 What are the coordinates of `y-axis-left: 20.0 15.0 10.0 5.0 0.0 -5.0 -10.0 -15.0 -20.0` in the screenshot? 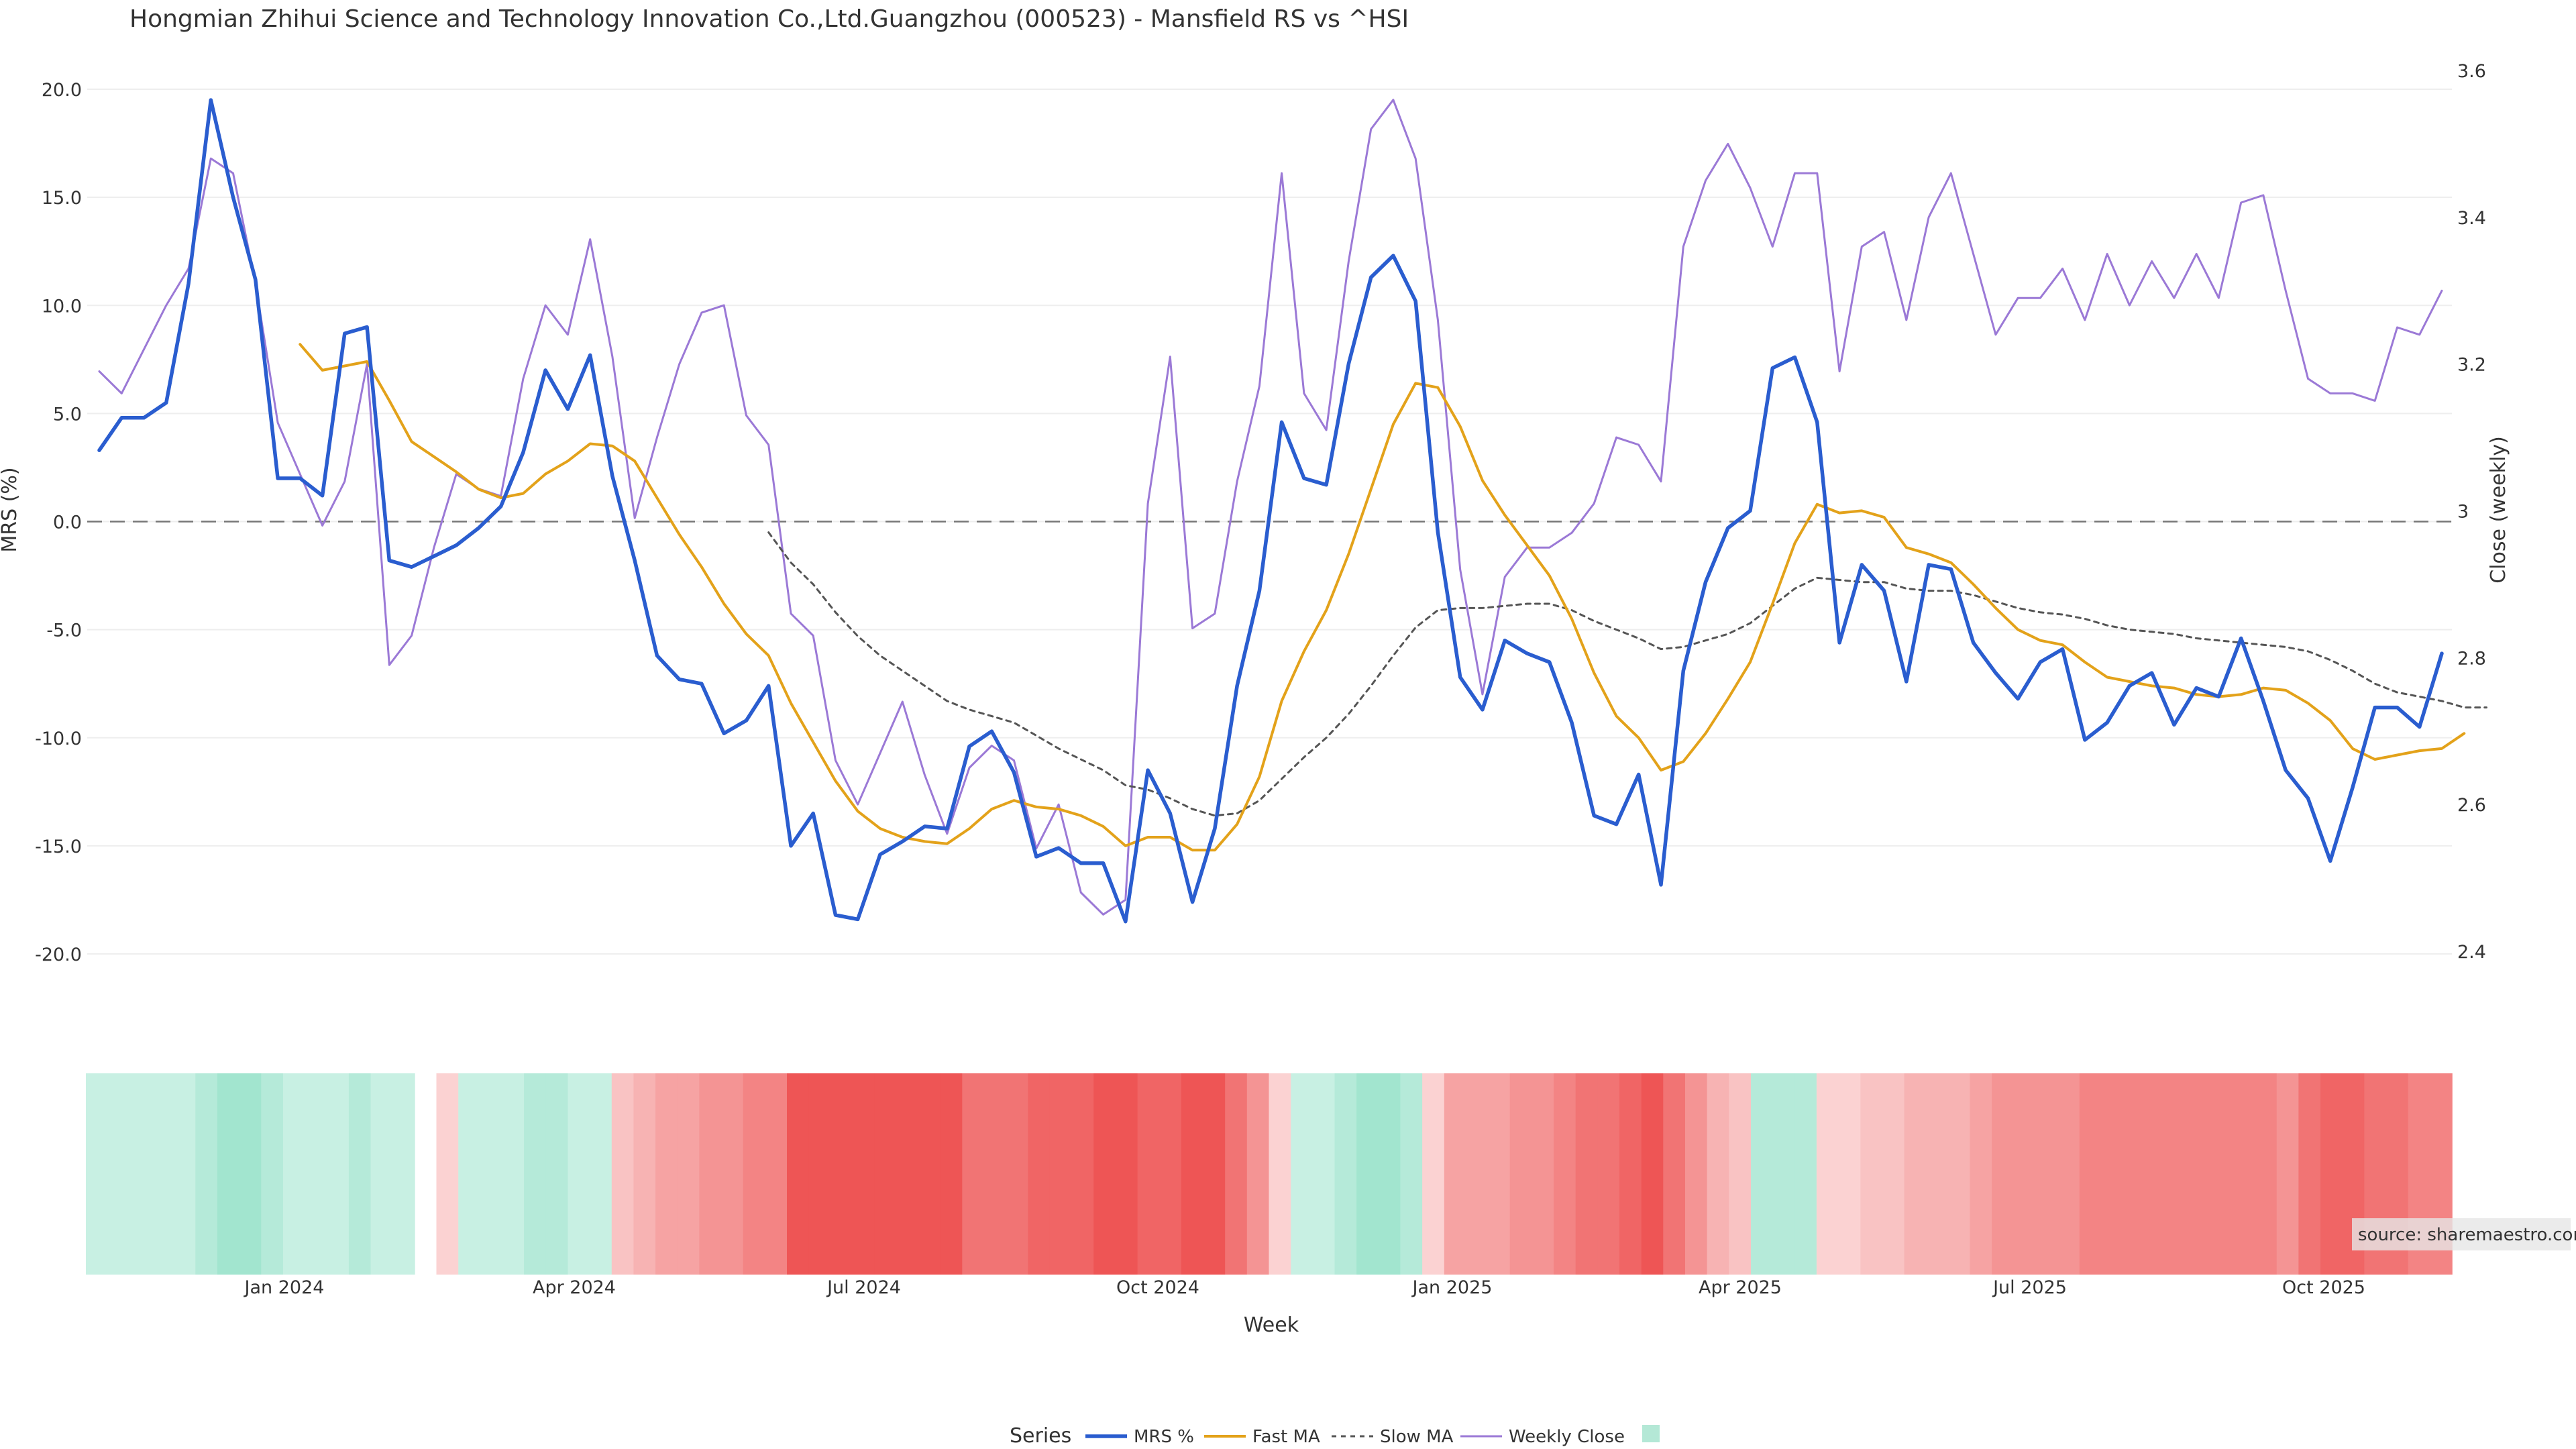 It's located at (58, 522).